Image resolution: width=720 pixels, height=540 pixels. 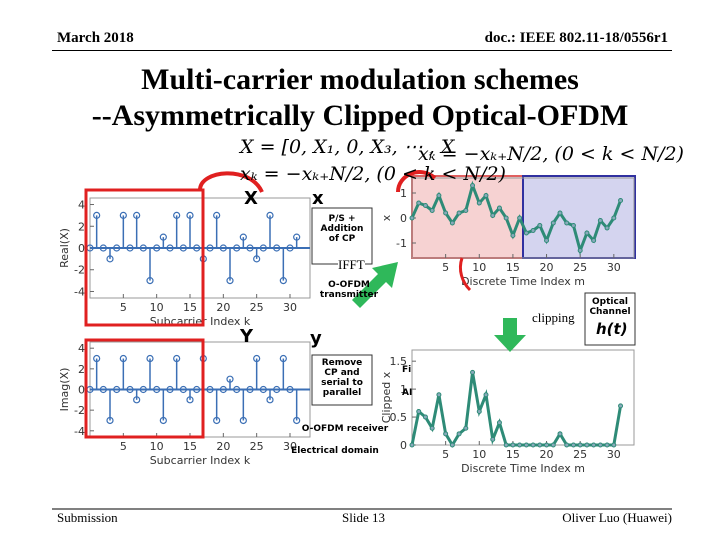 I want to click on symbol: X, so click(x=251, y=198).